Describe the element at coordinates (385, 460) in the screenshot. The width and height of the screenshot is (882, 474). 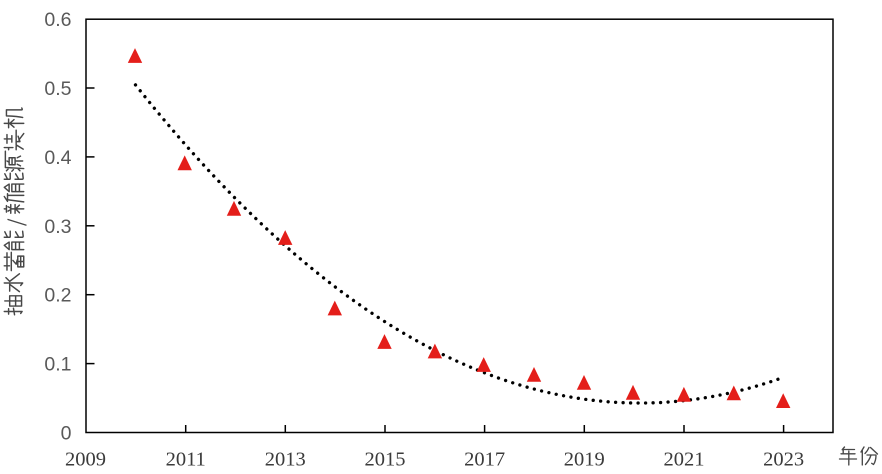
I see `svg-text: 2015` at that location.